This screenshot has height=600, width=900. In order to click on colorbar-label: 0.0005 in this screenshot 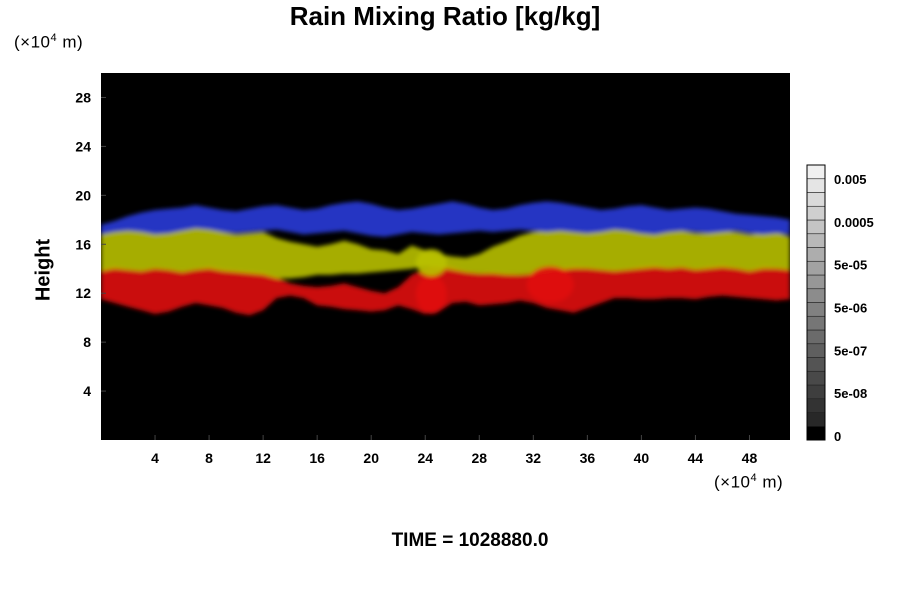, I will do `click(854, 222)`.